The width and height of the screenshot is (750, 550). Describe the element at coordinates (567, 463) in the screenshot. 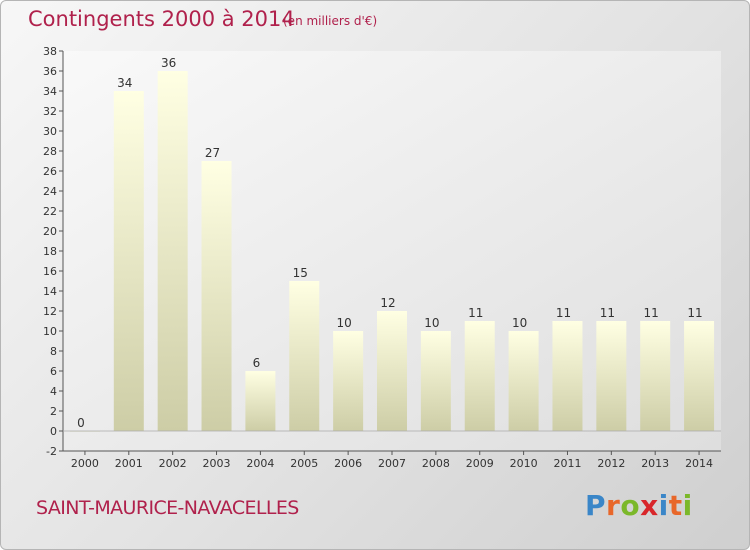

I see `x-tick-label: 2011` at that location.